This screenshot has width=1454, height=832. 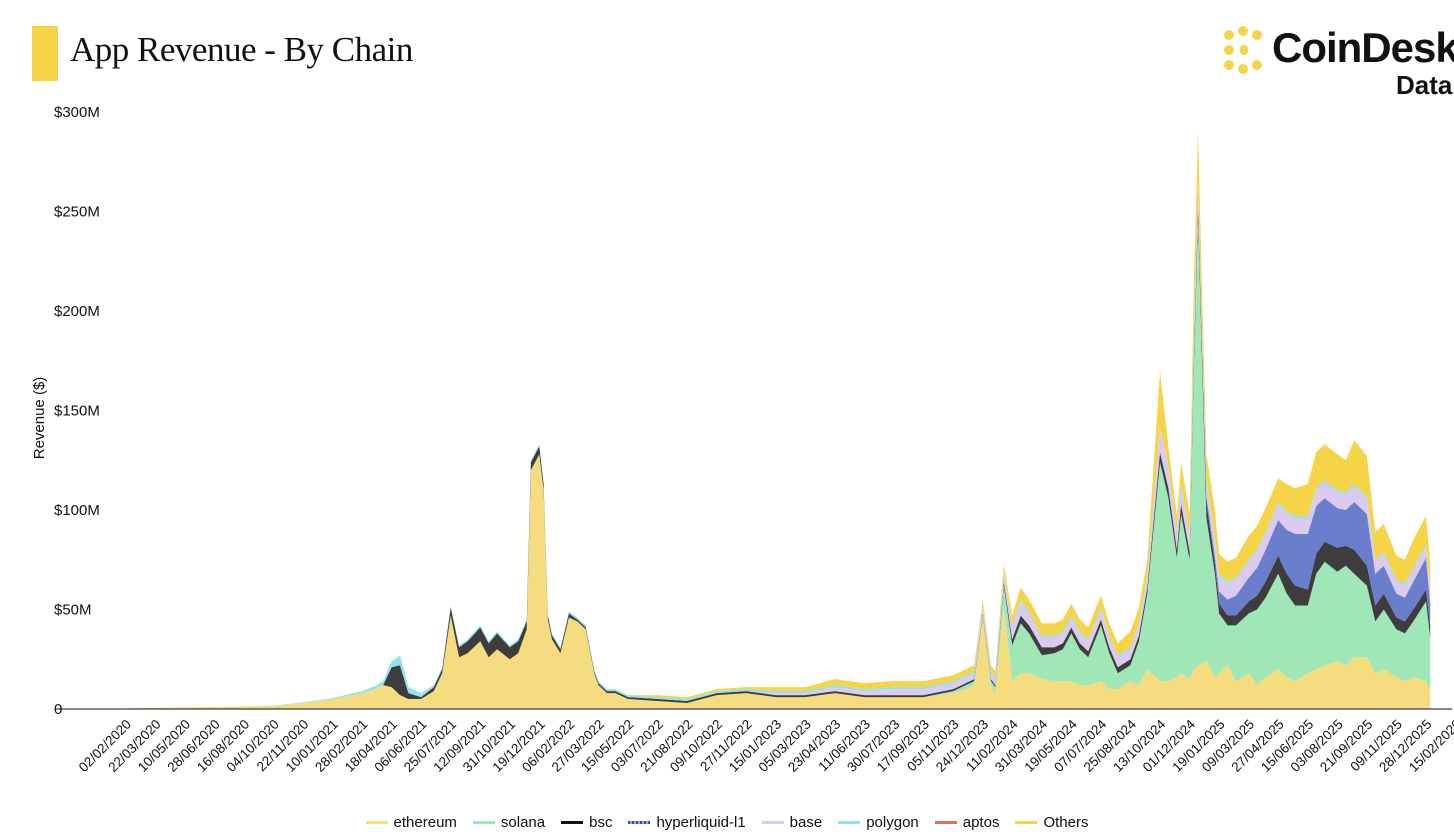 What do you see at coordinates (701, 822) in the screenshot?
I see `legend-label: hyperliquid-l1` at bounding box center [701, 822].